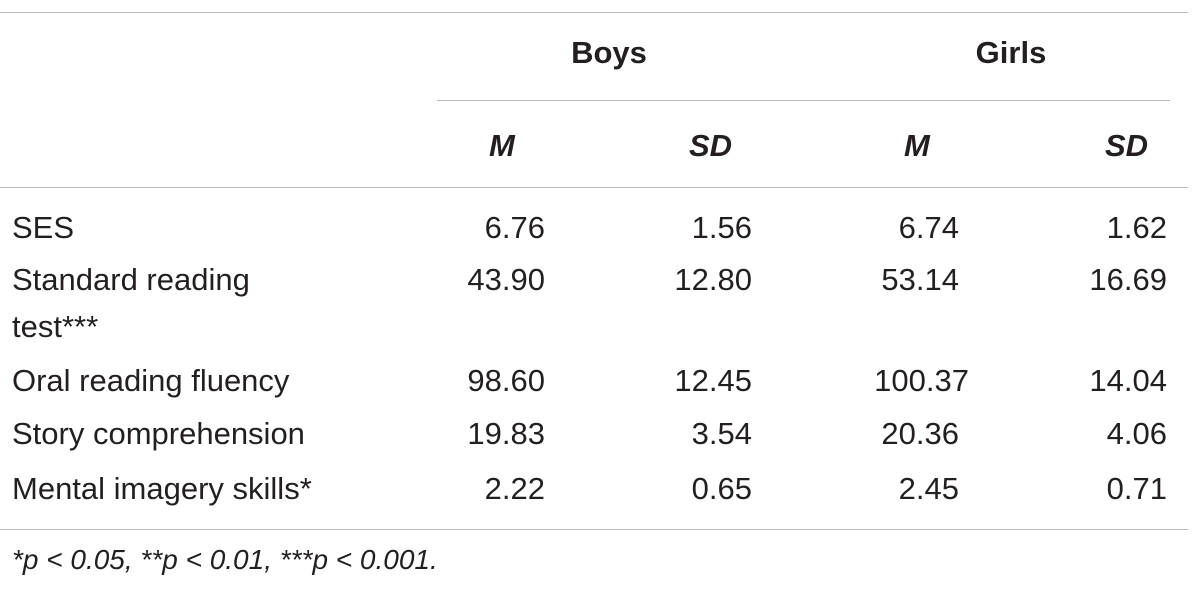 The image size is (1200, 591). Describe the element at coordinates (1011, 52) in the screenshot. I see `group-header-girls: Girls` at that location.